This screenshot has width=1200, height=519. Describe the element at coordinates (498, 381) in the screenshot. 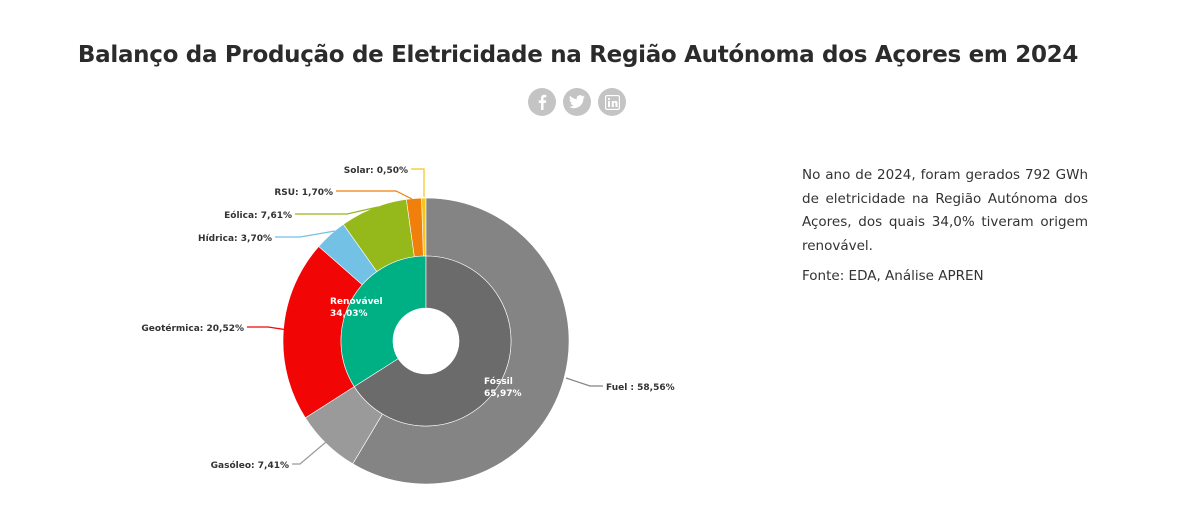

I see `inner-label-fóssil: Fóssil` at that location.